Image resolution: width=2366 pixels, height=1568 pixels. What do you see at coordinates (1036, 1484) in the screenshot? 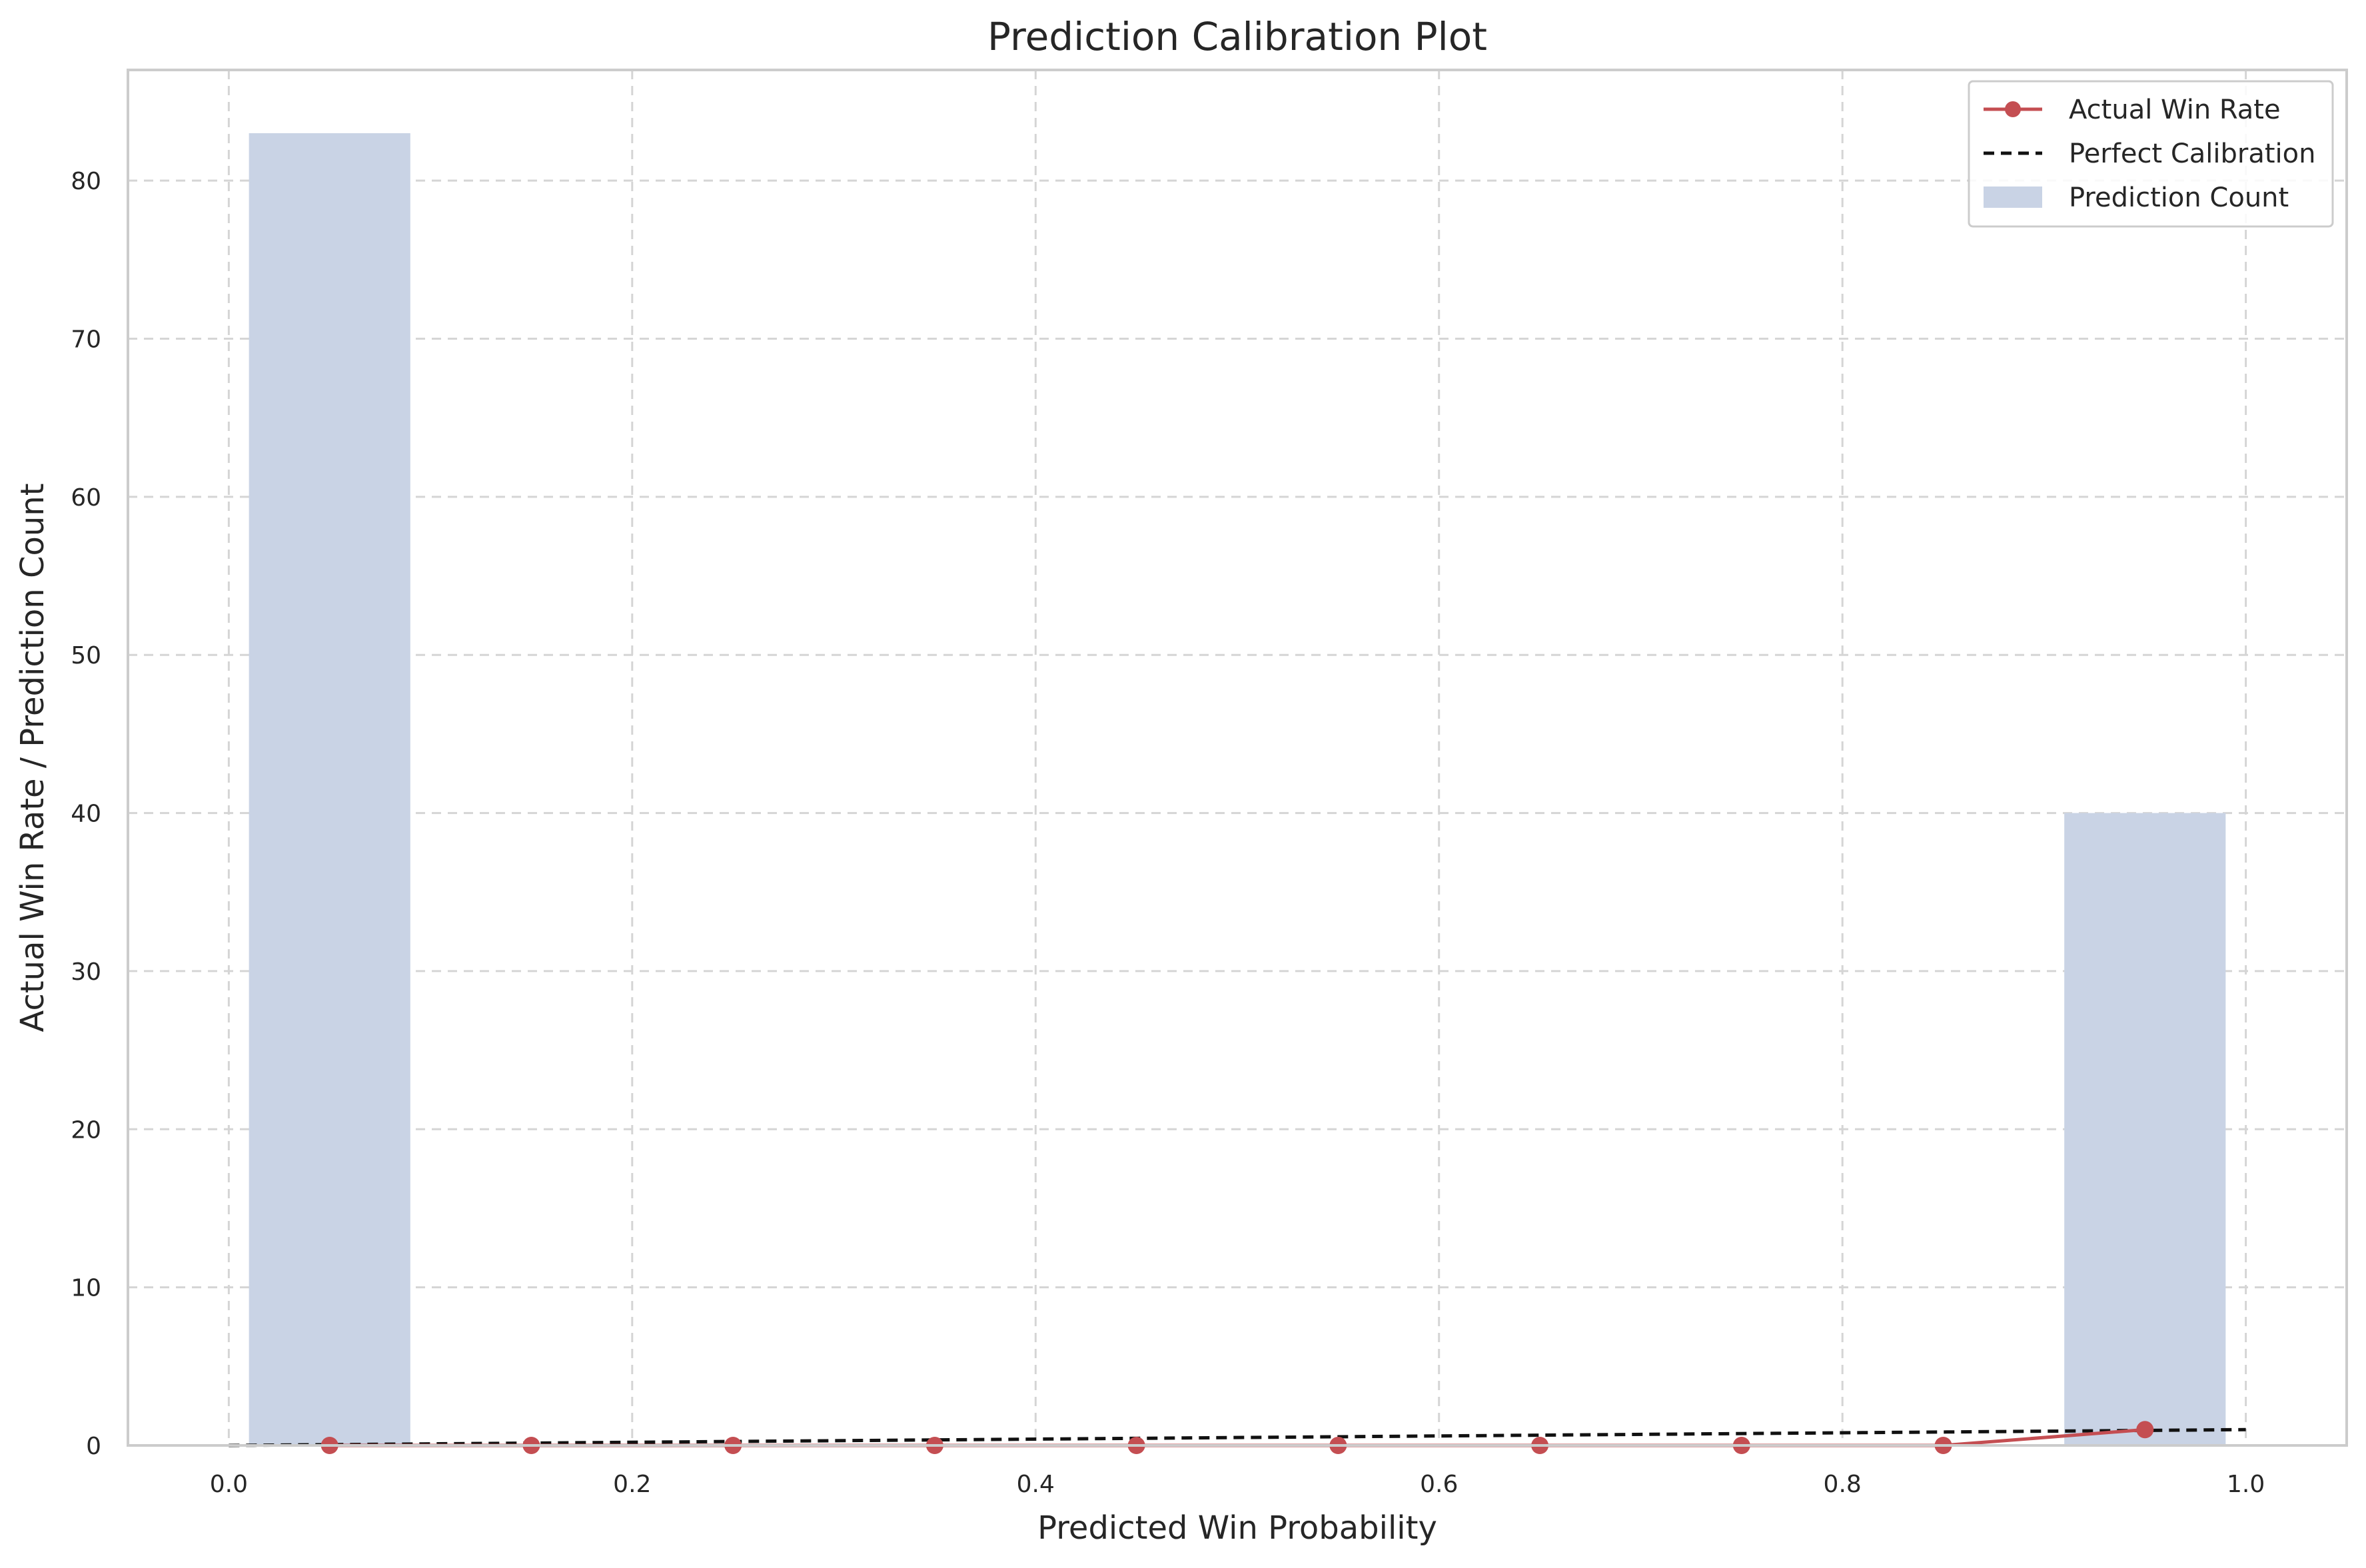
I see `x-tick-label: 0.4` at bounding box center [1036, 1484].